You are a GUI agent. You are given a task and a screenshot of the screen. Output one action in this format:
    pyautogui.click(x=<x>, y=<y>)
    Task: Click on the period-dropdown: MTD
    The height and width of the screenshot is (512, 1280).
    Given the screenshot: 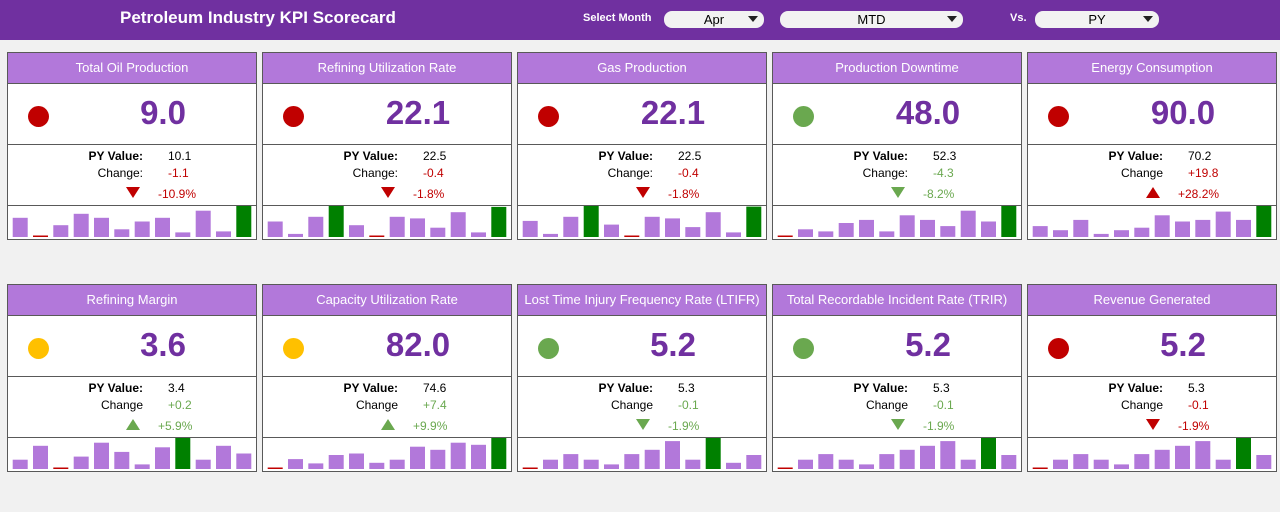 What is the action you would take?
    pyautogui.click(x=871, y=19)
    